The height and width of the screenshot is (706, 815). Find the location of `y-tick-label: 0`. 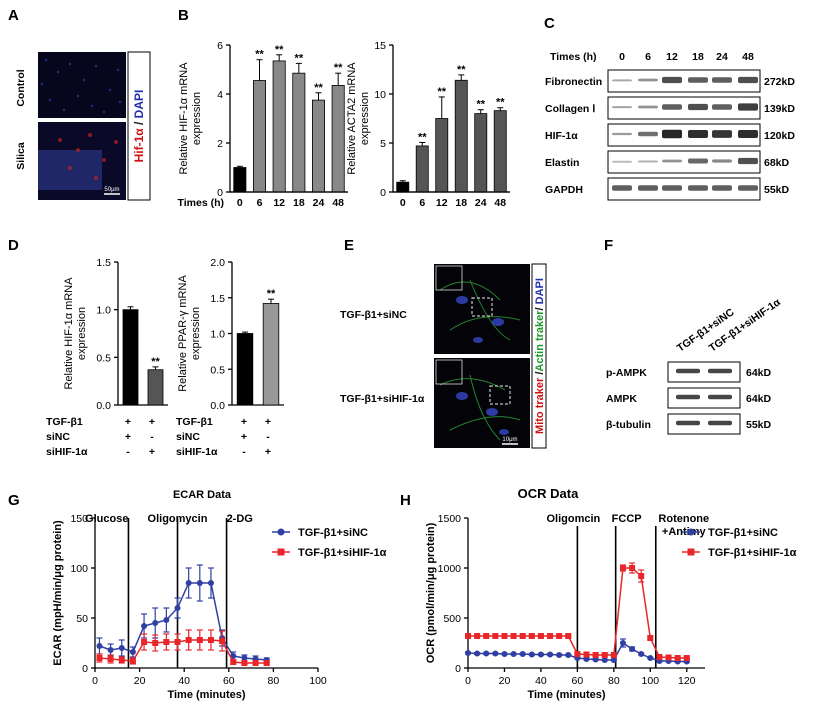

y-tick-label: 0 is located at coordinates (220, 193).